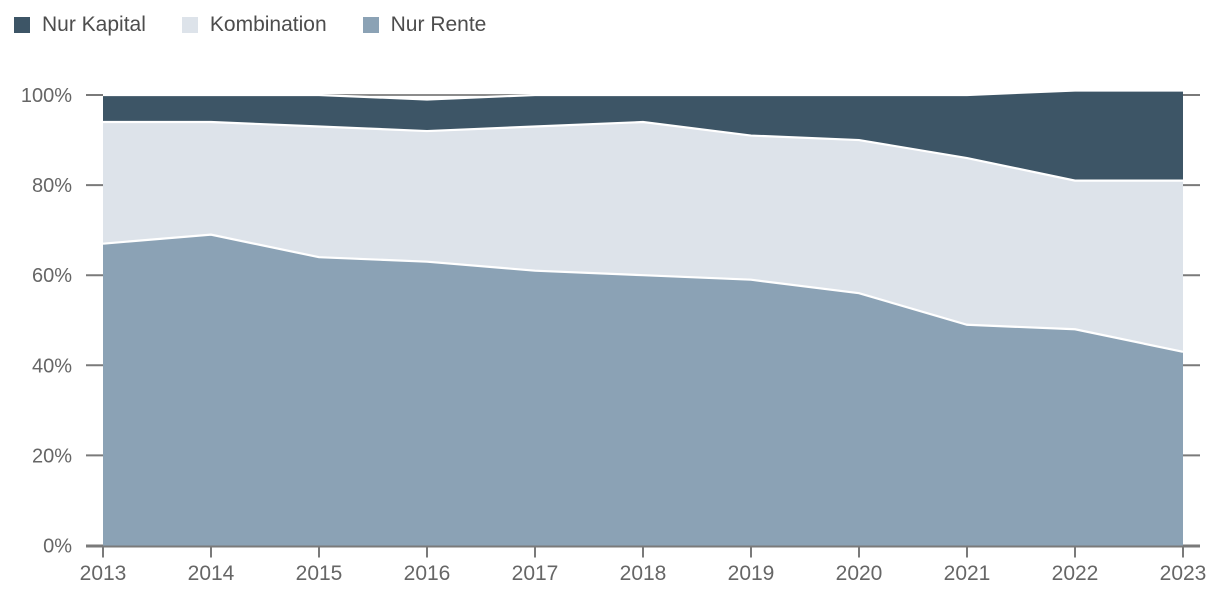 This screenshot has width=1220, height=616. What do you see at coordinates (535, 573) in the screenshot?
I see `x-axis-tick-label: 2017` at bounding box center [535, 573].